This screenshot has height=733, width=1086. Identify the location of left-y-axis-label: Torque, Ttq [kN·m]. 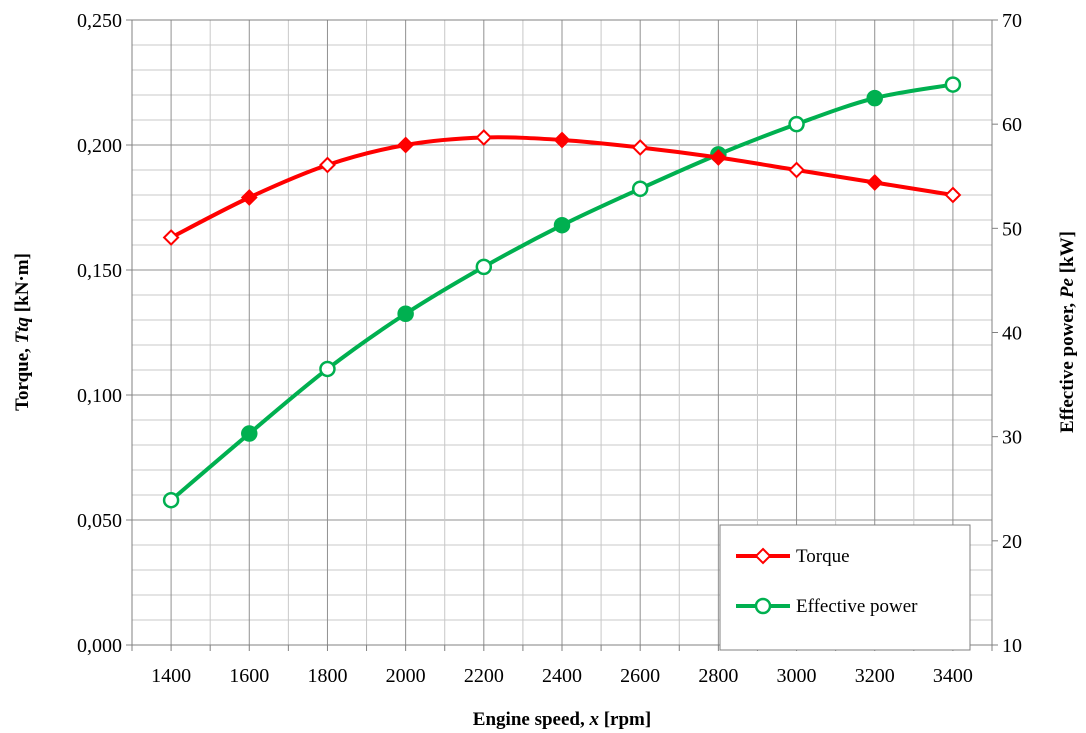
(22, 332).